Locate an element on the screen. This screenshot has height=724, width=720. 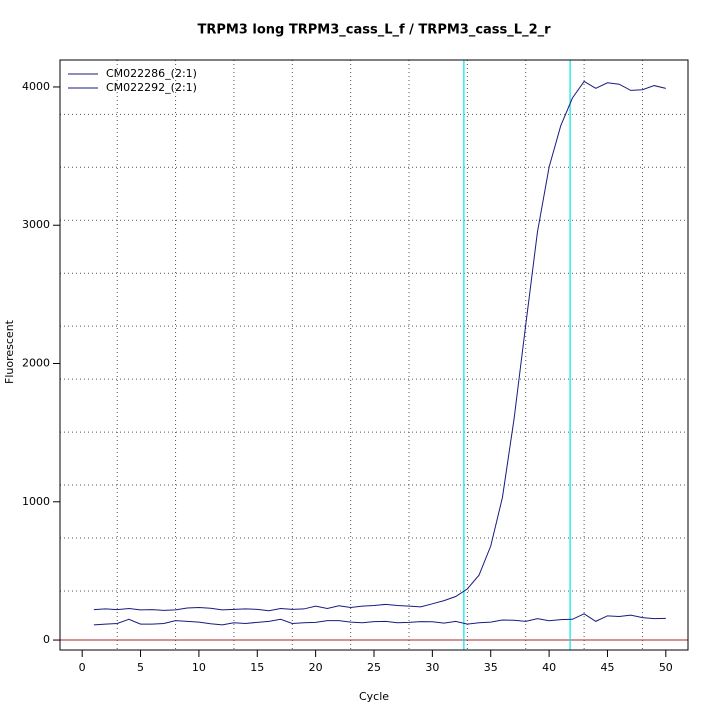
x-tick-label: 10 is located at coordinates (199, 667).